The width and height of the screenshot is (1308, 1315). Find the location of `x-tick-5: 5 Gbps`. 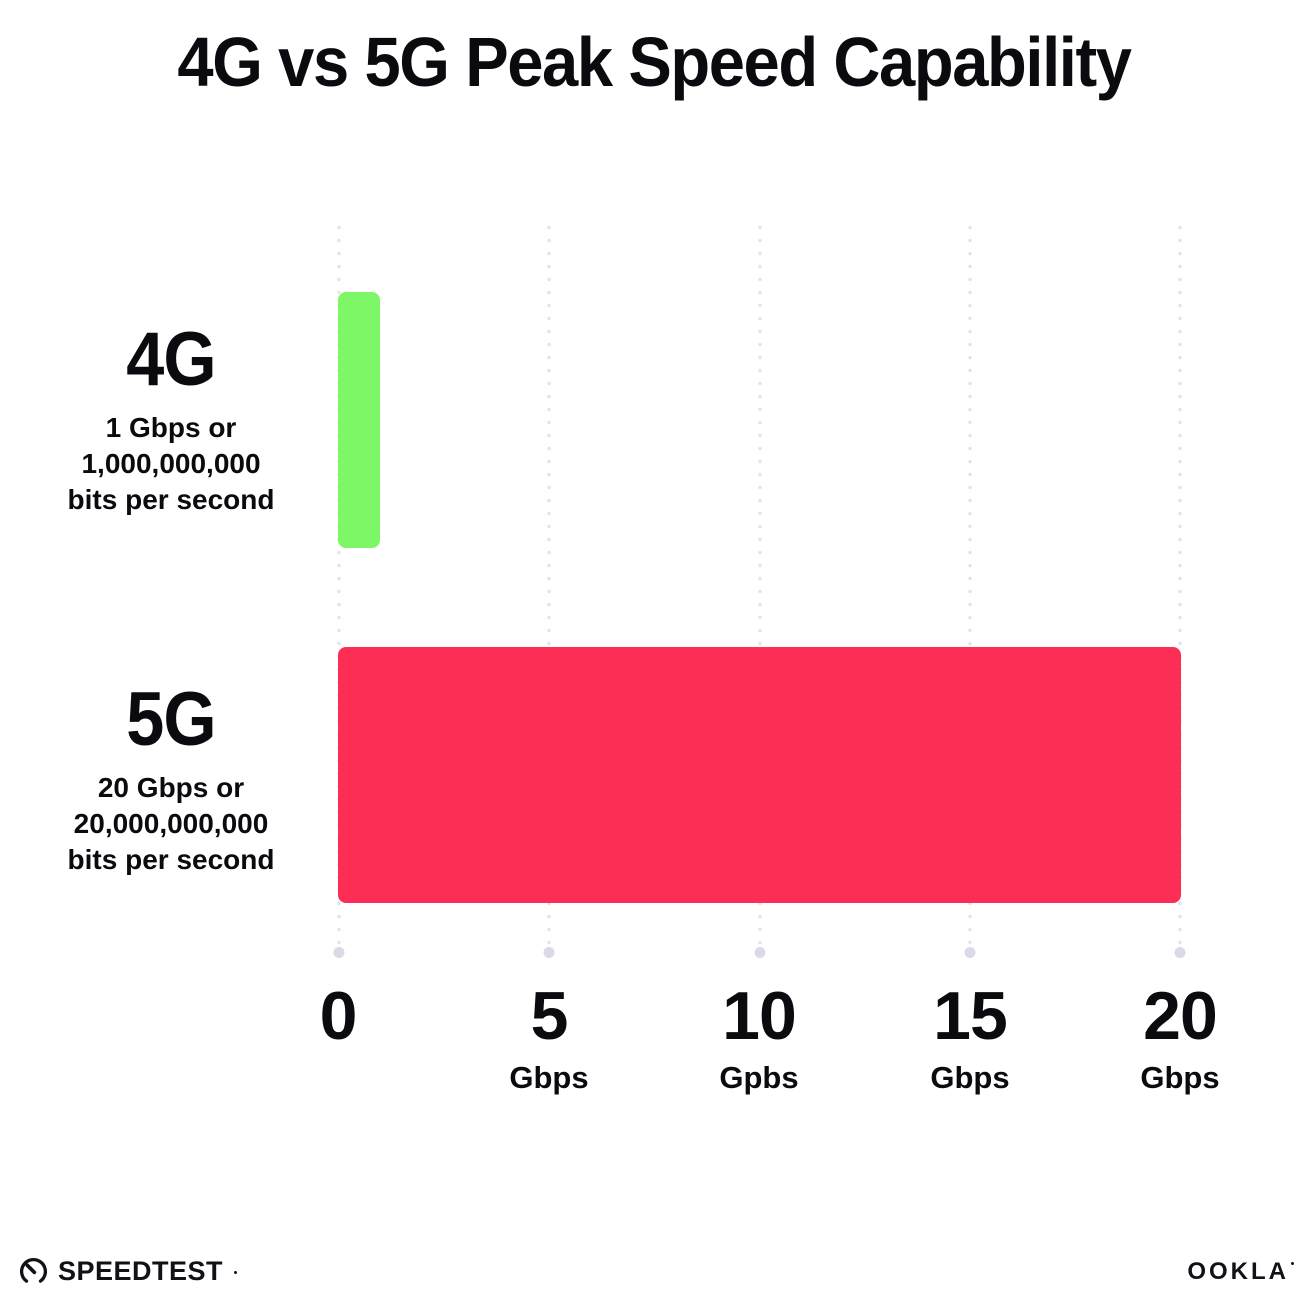

x-tick-5: 5 Gbps is located at coordinates (549, 1039).